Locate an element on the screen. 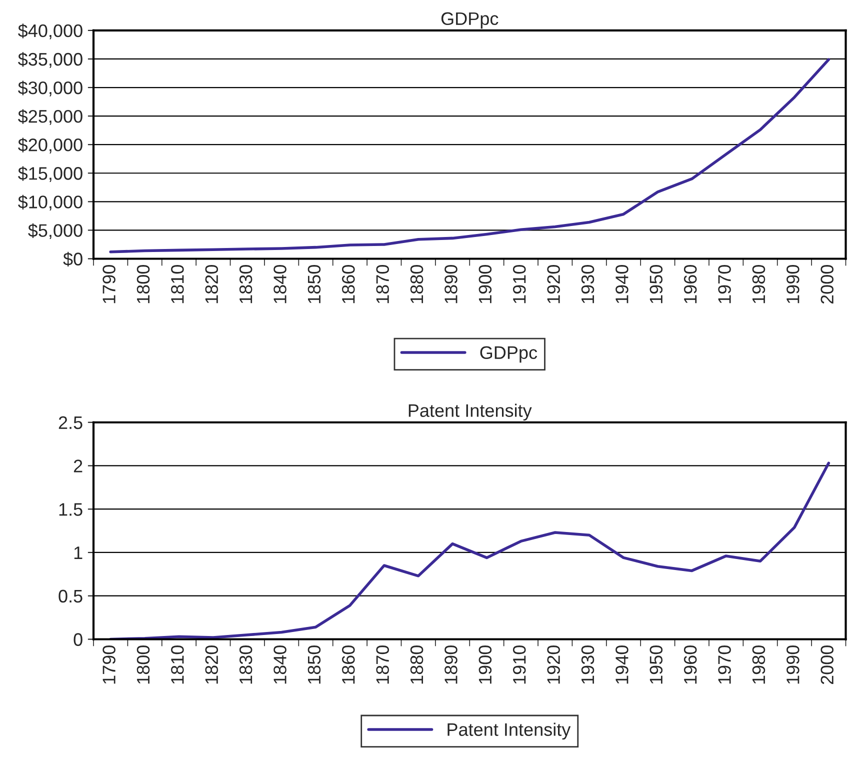 Image resolution: width=850 pixels, height=761 pixels. y-tick-label: $35,000 is located at coordinates (50, 60).